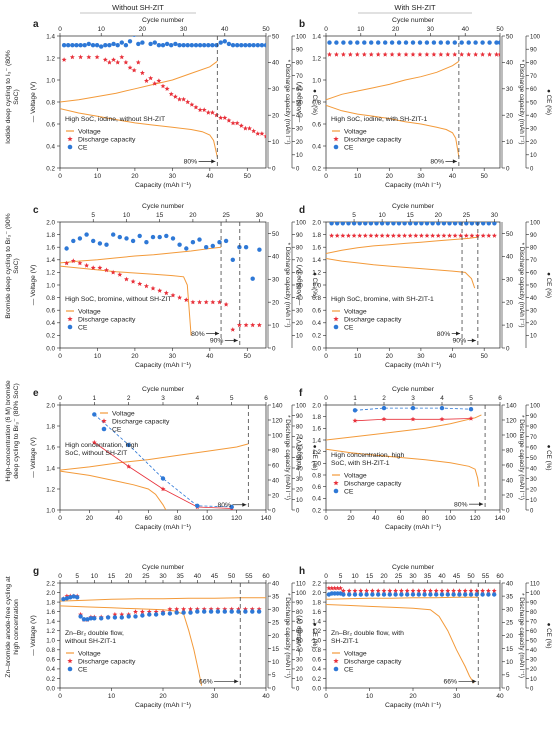 The height and width of the screenshot is (740, 558). I want to click on y-tick-label: 0.6, so click(316, 660).